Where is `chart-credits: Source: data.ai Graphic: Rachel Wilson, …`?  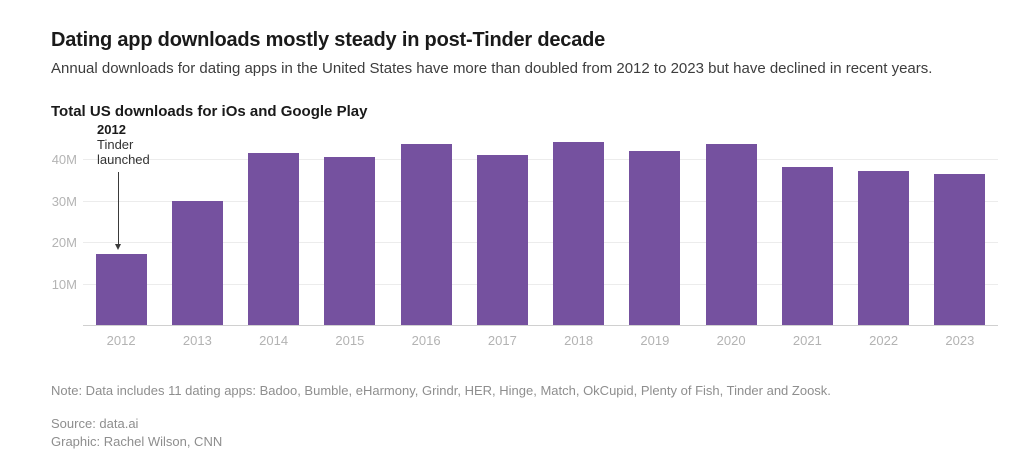
chart-credits: Source: data.ai Graphic: Rachel Wilson, … is located at coordinates (537, 433).